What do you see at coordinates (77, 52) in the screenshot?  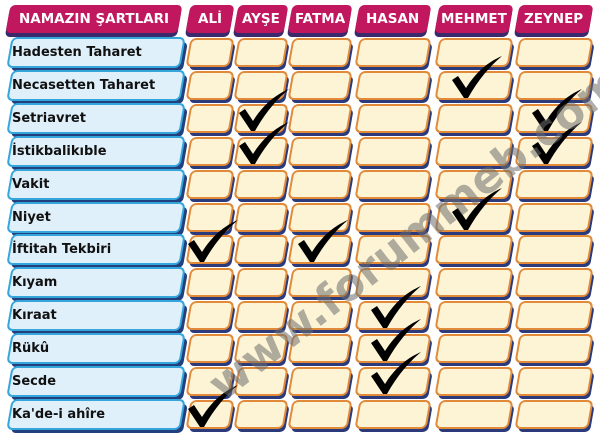 I see `row-label: Hadesten Taharet` at bounding box center [77, 52].